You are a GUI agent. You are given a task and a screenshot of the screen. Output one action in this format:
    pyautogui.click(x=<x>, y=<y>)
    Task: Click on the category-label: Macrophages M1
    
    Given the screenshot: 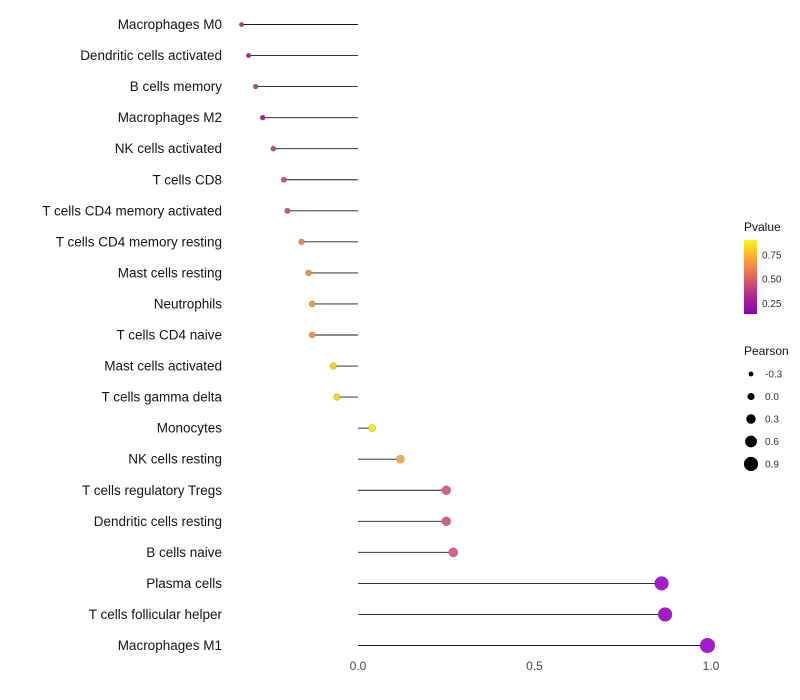 What is the action you would take?
    pyautogui.click(x=170, y=645)
    